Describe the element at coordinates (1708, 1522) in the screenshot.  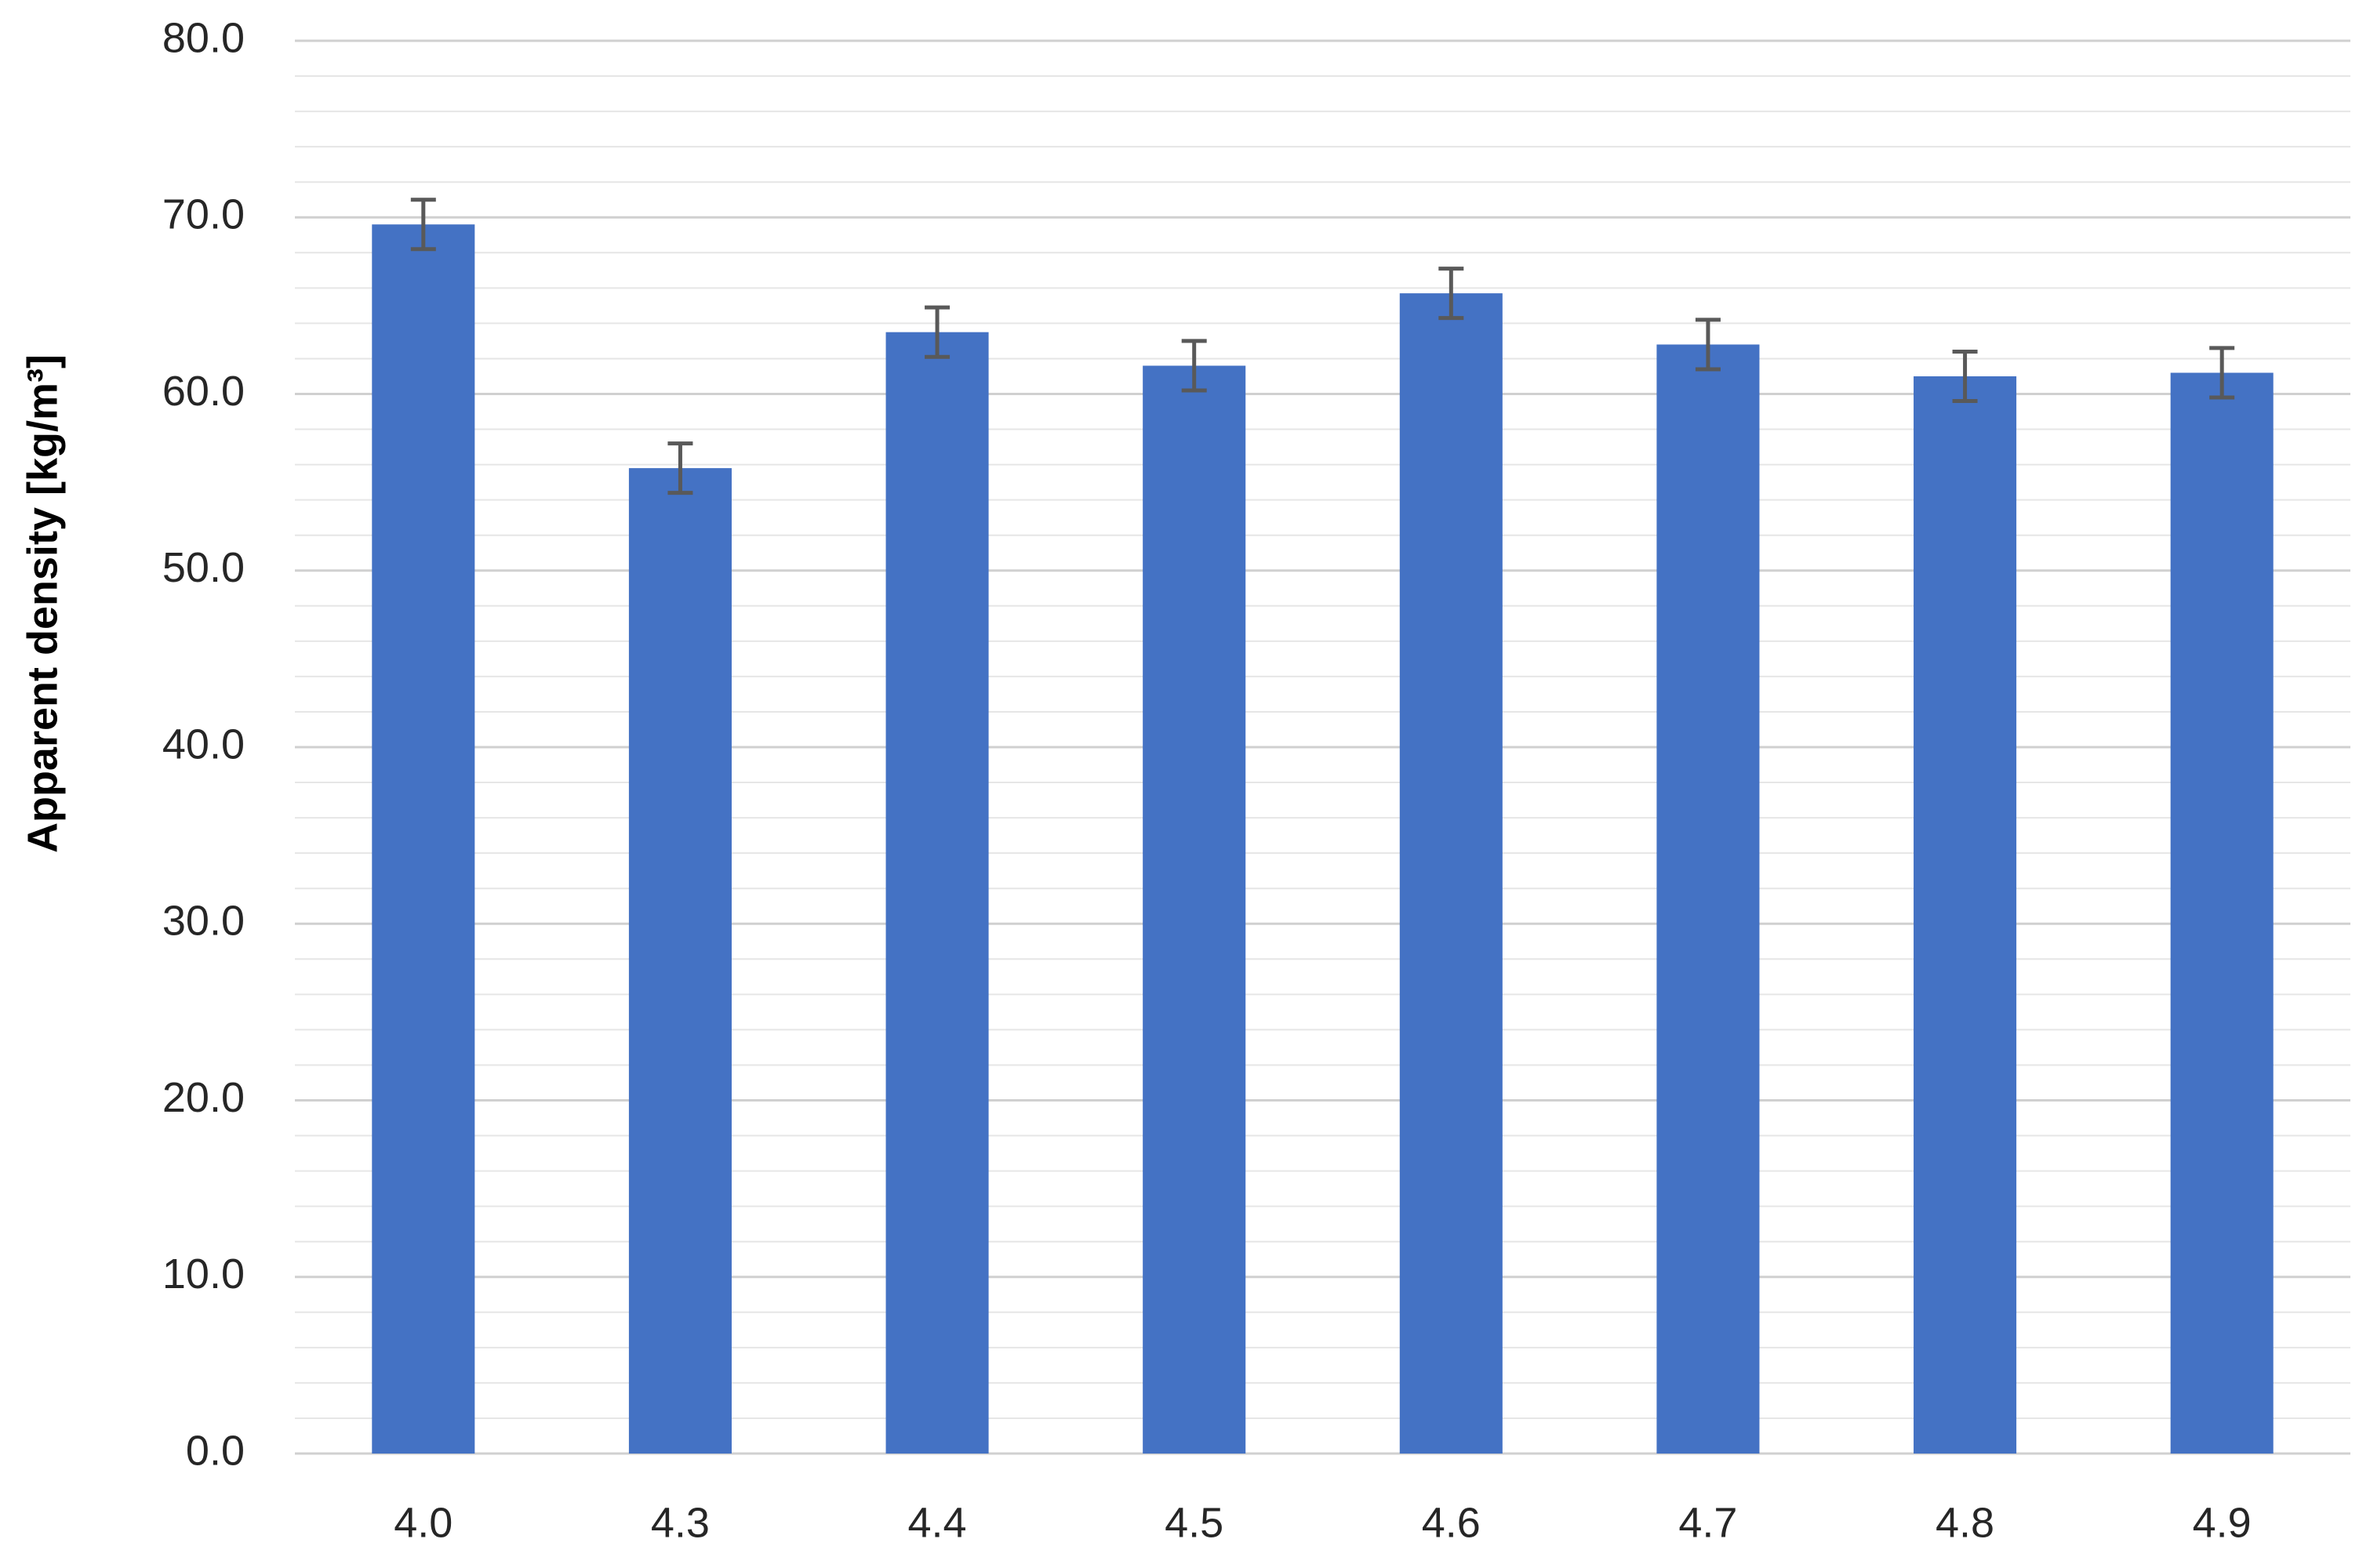
I see `x-tick-label: 4.7` at that location.